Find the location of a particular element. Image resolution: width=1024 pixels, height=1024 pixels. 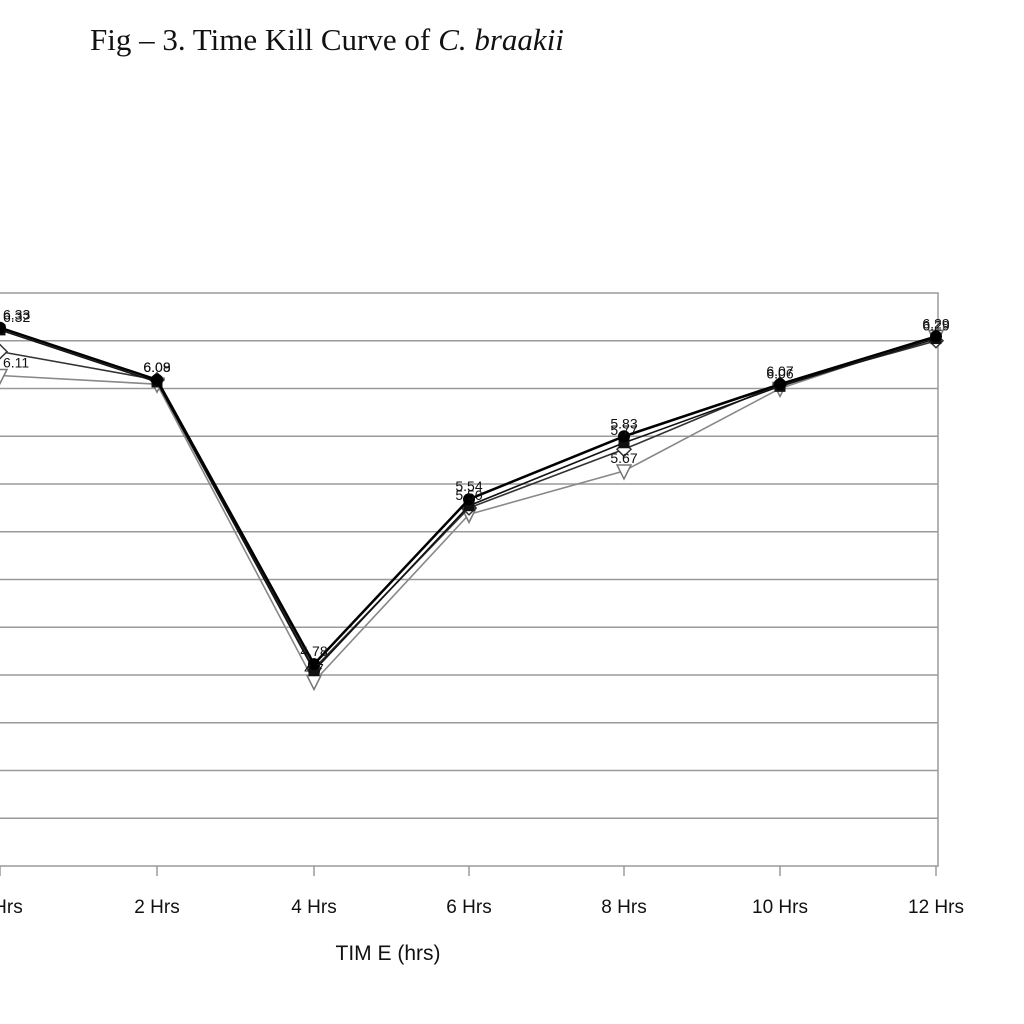

x-tick-label: 2 Hrs is located at coordinates (156, 907).